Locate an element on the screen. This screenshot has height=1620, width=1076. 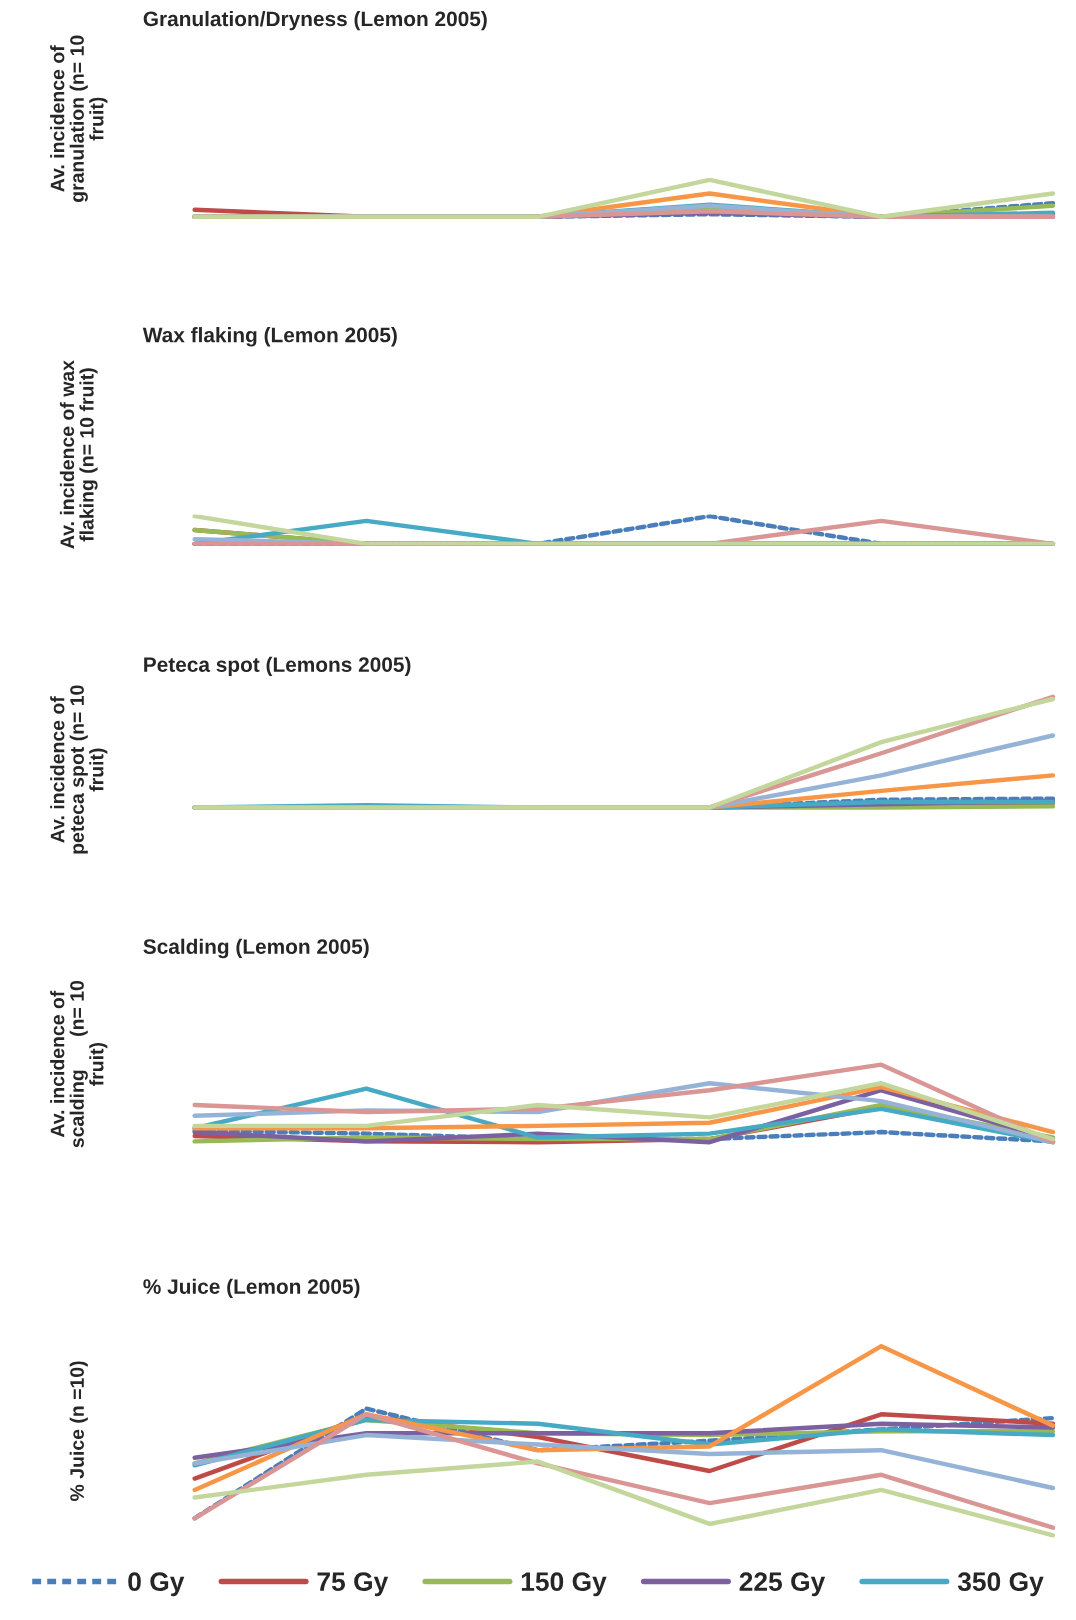
legend-label: 150 Gy is located at coordinates (564, 1584).